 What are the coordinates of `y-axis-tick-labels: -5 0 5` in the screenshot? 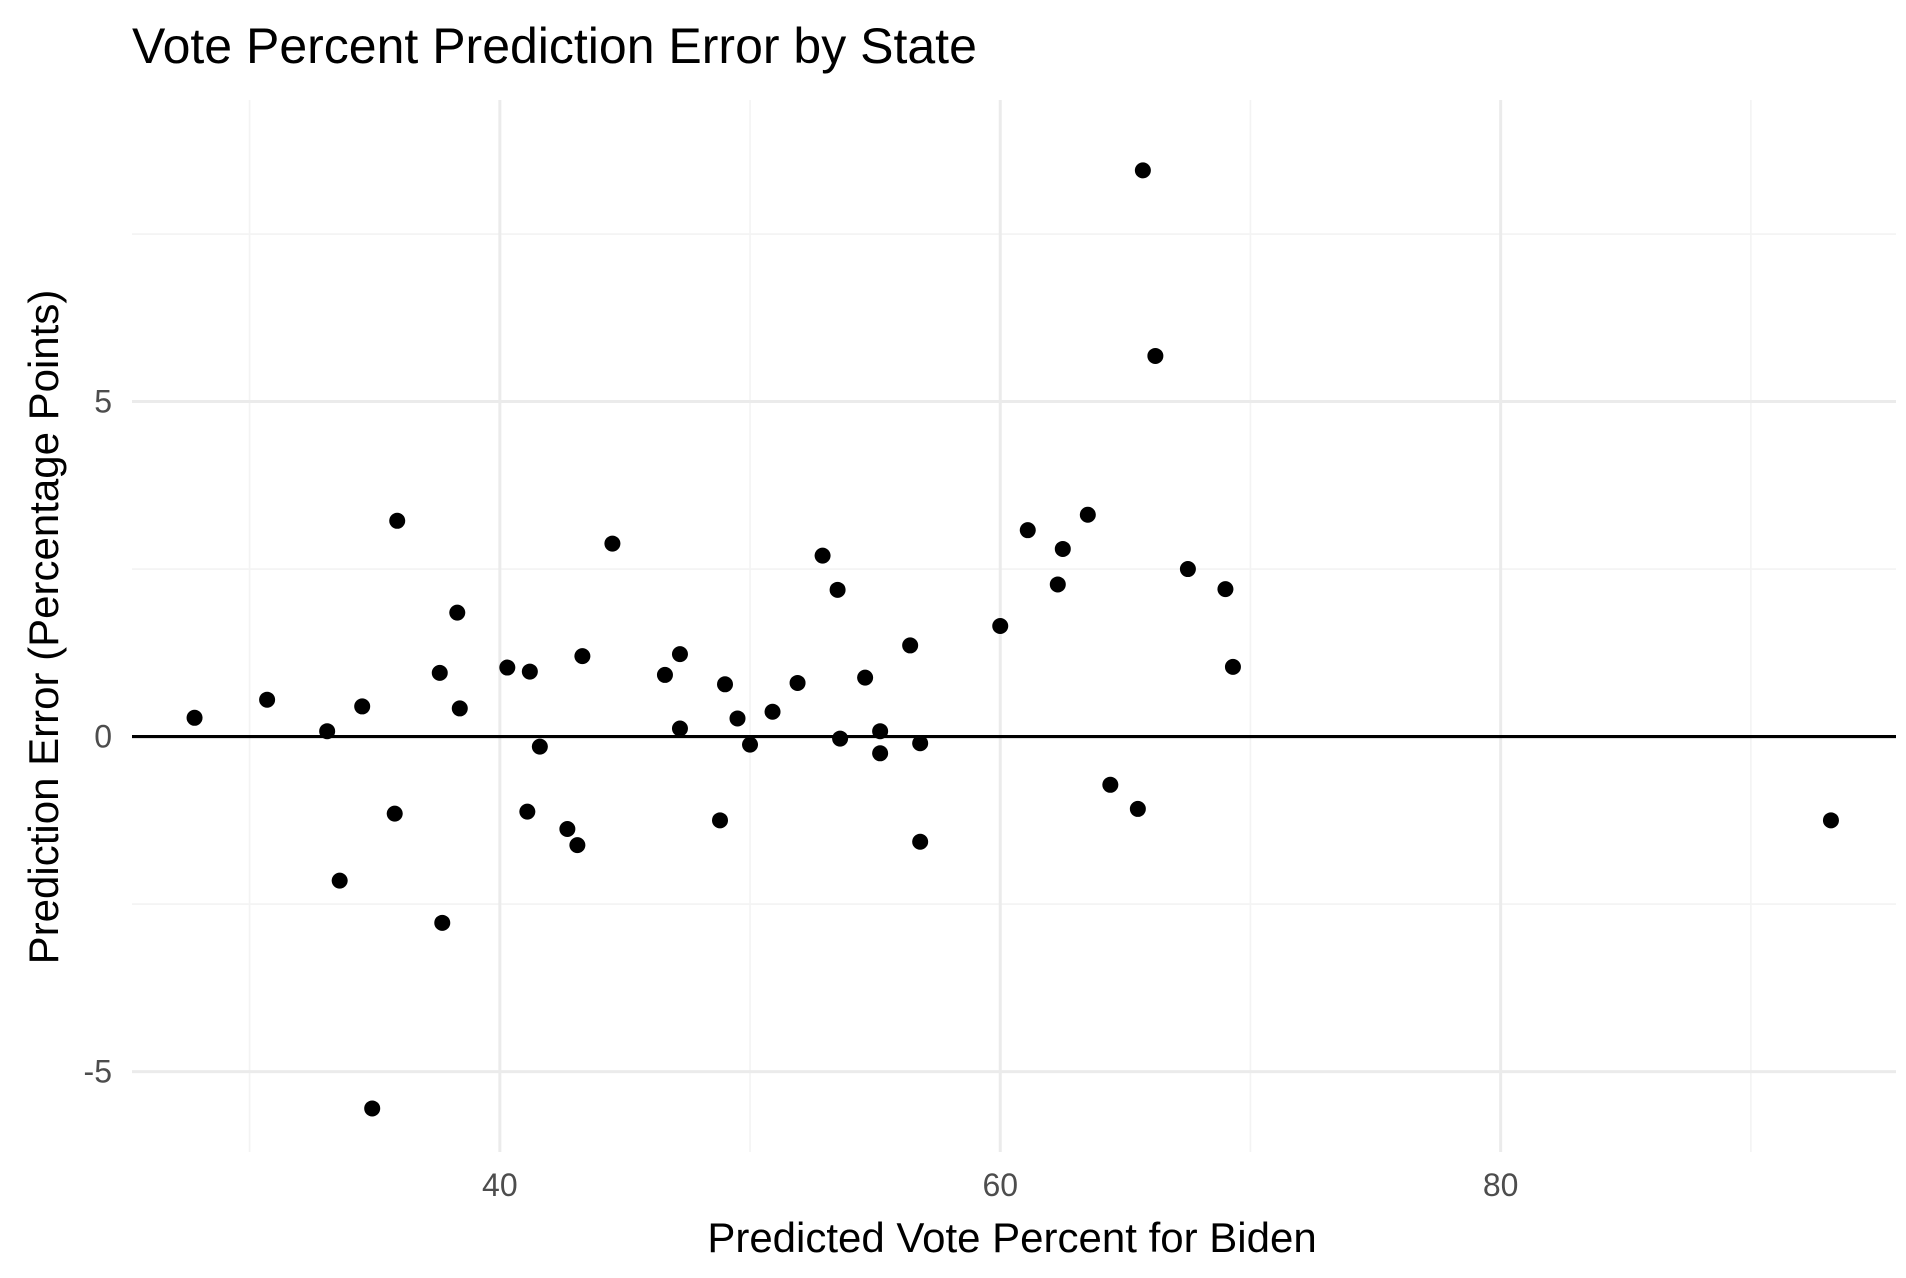 It's located at (98, 737).